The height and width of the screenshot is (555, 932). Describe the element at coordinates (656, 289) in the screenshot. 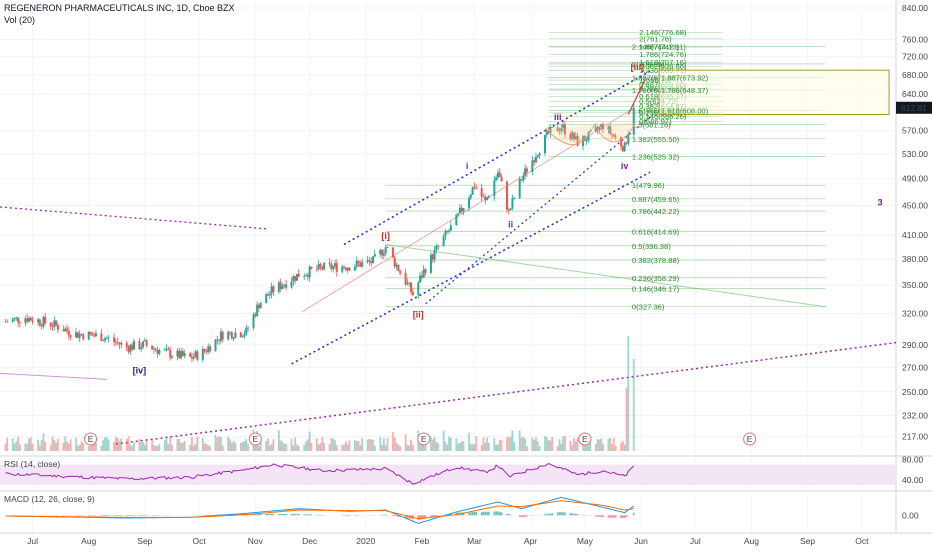

I see `fib-level-label: 0.146(346.17)` at that location.